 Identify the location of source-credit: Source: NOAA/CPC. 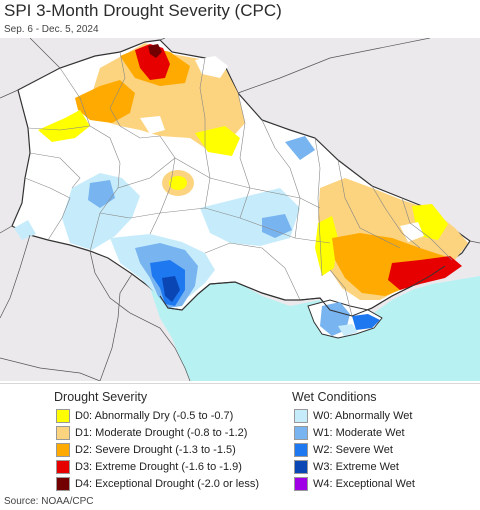
(49, 501).